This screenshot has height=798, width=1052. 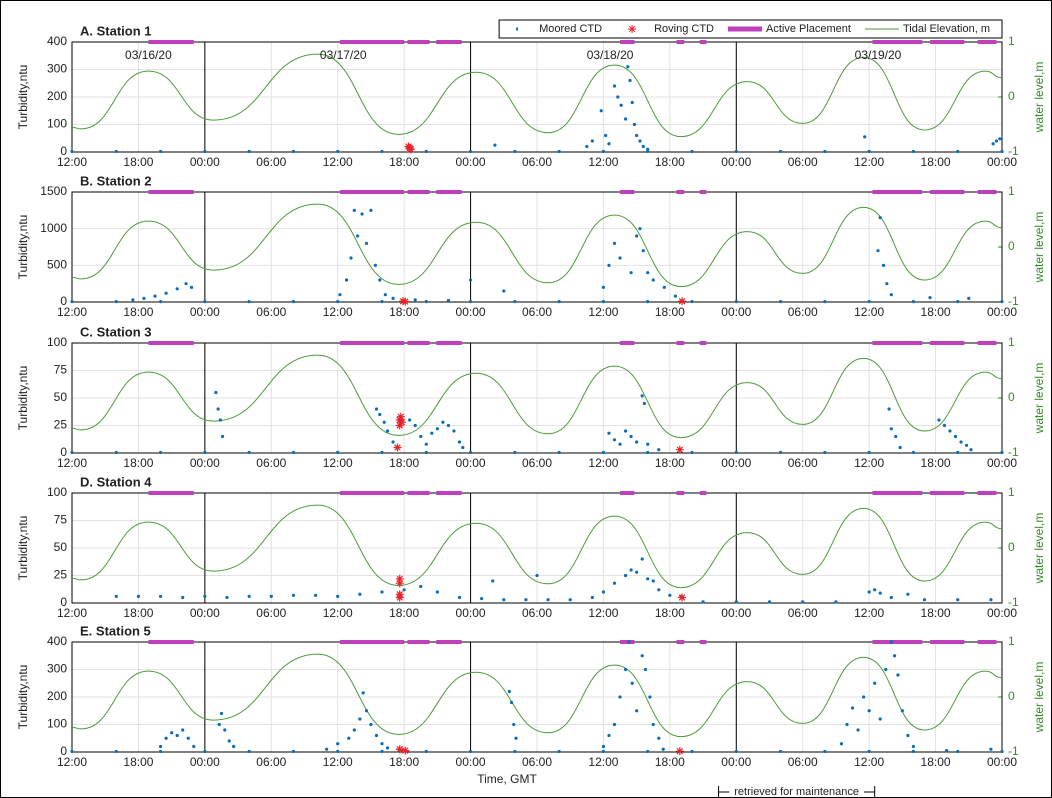 What do you see at coordinates (537, 546) in the screenshot?
I see `tidal-line` at bounding box center [537, 546].